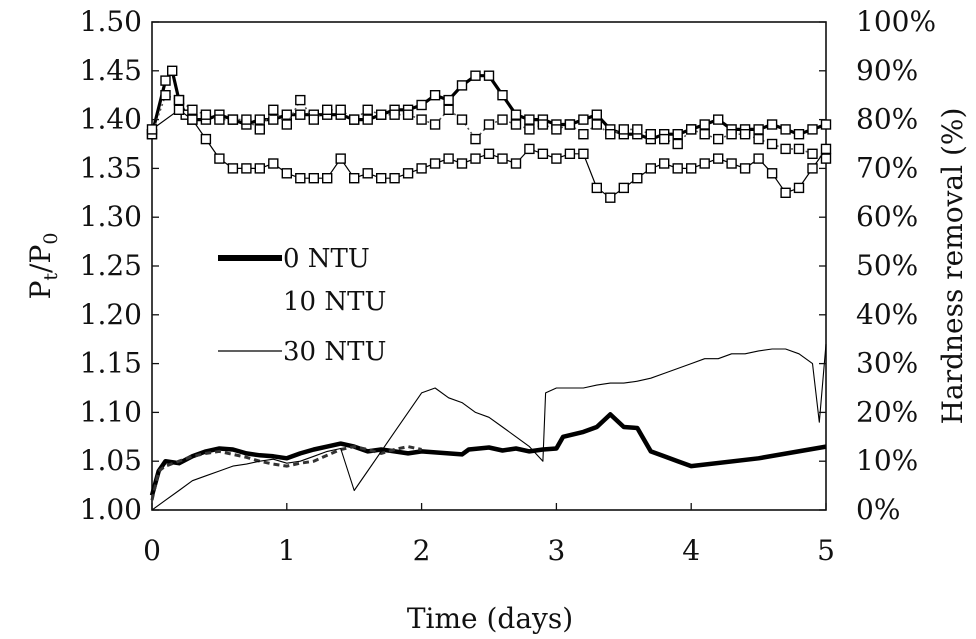 This screenshot has width=976, height=639. Describe the element at coordinates (51, 277) in the screenshot. I see `y-axis-title-sub-t: t` at that location.